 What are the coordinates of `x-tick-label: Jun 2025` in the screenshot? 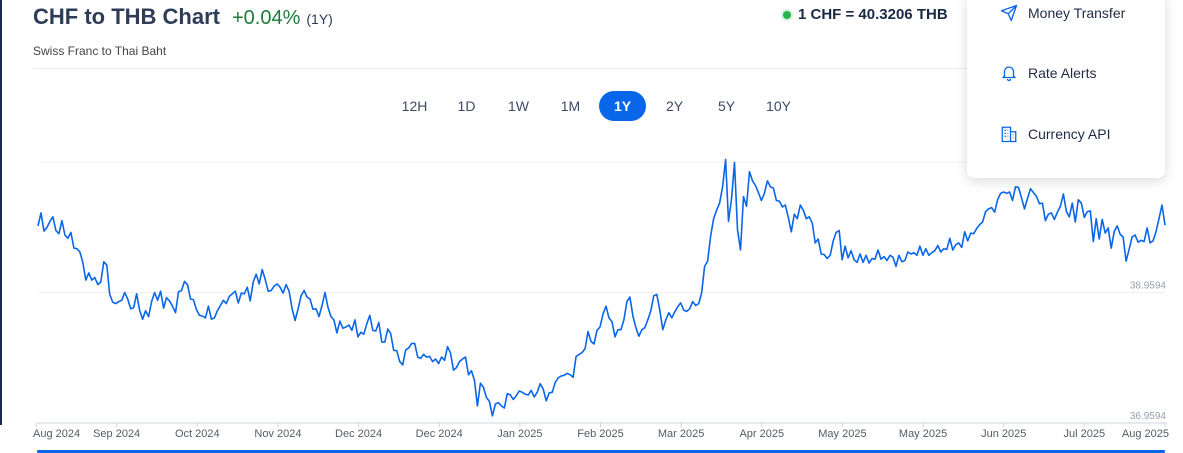 It's located at (1003, 434).